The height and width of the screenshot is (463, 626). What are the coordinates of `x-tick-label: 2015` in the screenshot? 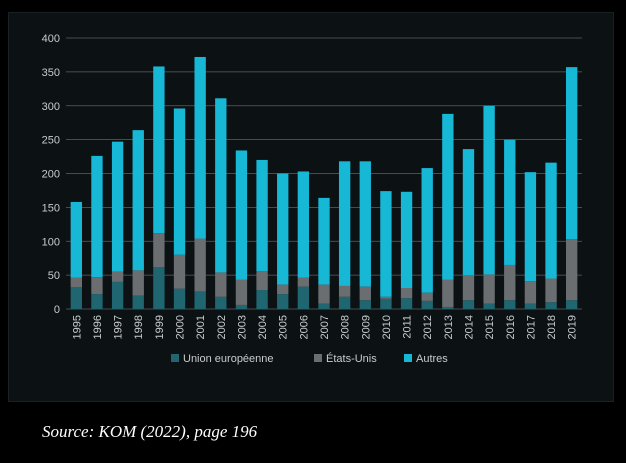 It's located at (490, 327).